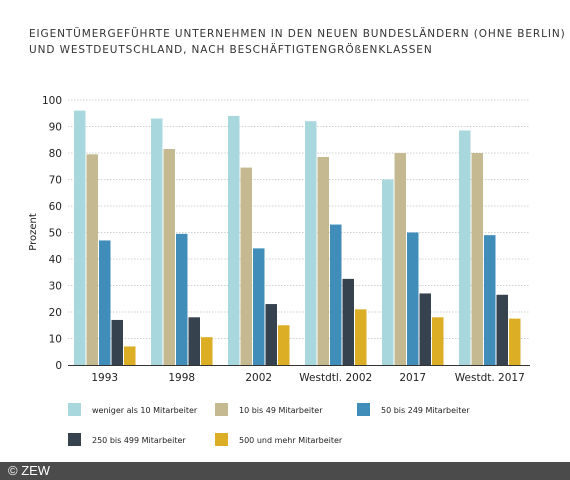 Image resolution: width=570 pixels, height=480 pixels. I want to click on y-tick-label: 40, so click(55, 260).